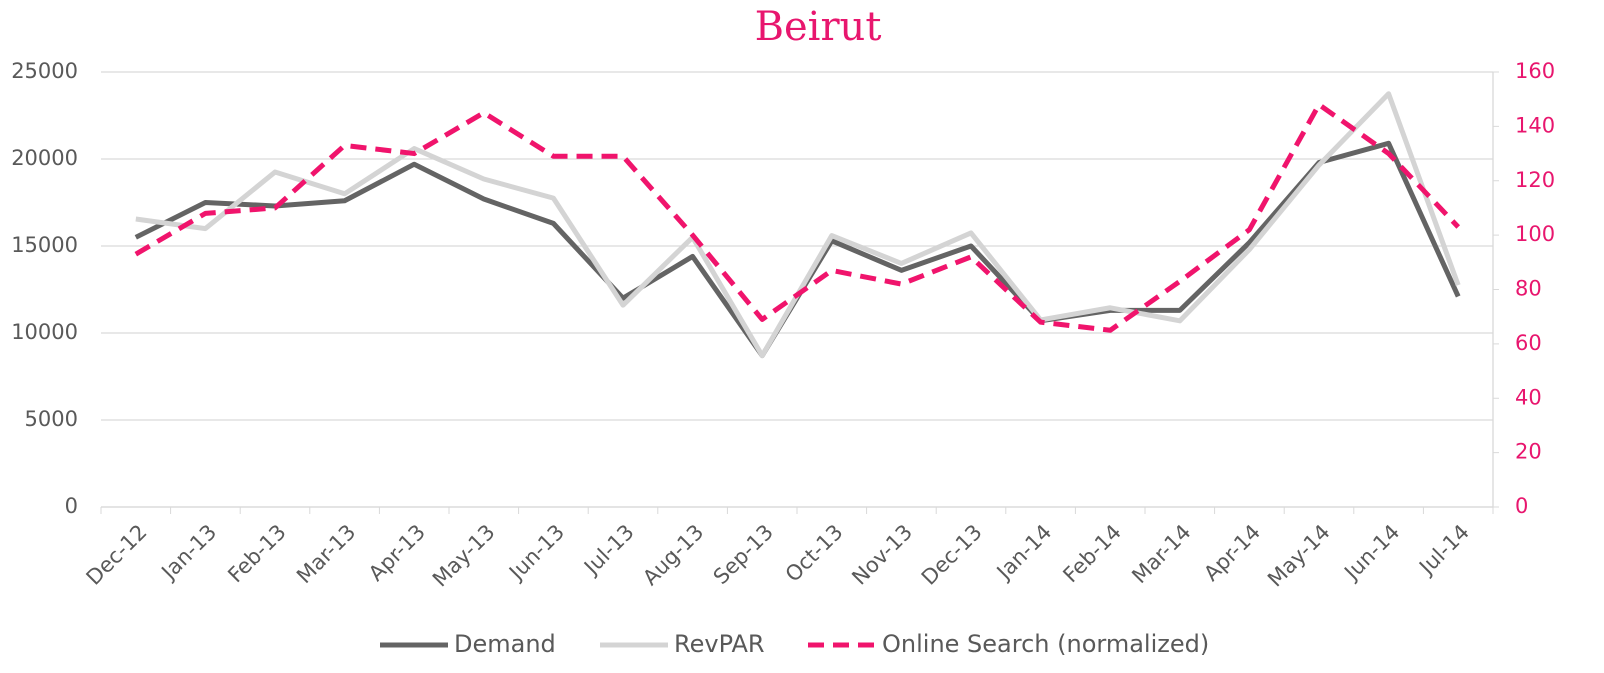 The height and width of the screenshot is (673, 1604). I want to click on y-tick-label: 5000, so click(51, 419).